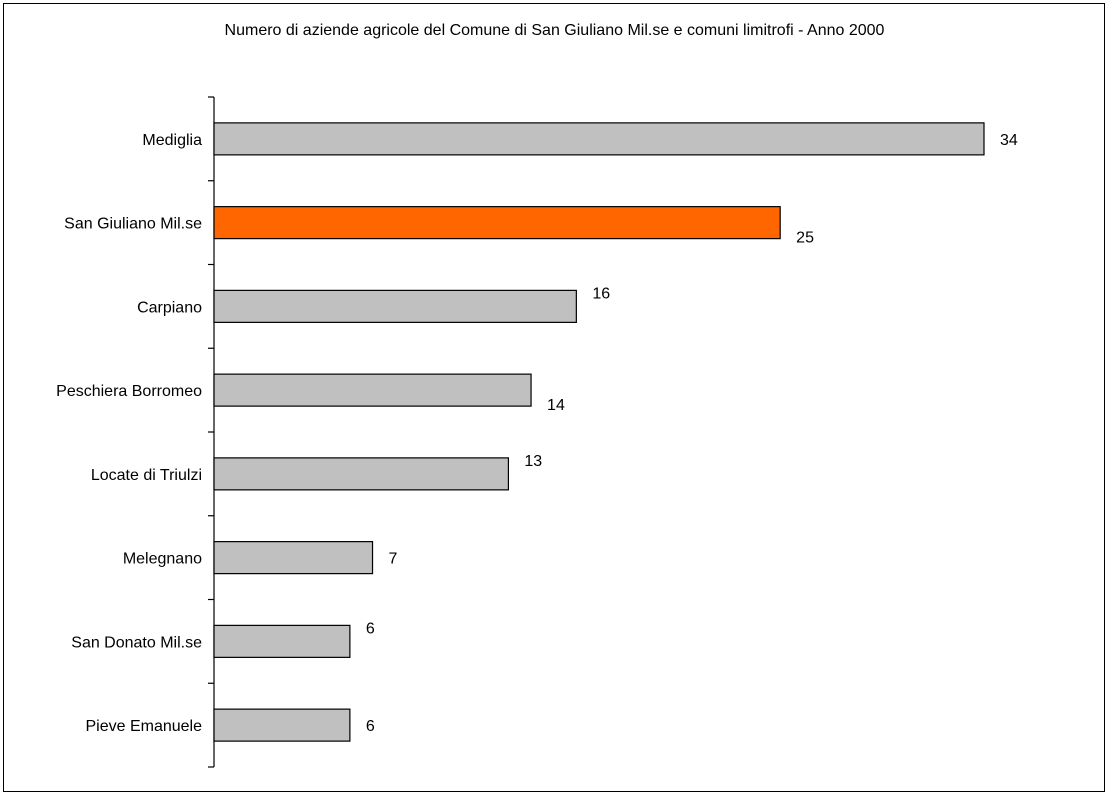 The width and height of the screenshot is (1109, 795). What do you see at coordinates (601, 293) in the screenshot?
I see `value-label: 16` at bounding box center [601, 293].